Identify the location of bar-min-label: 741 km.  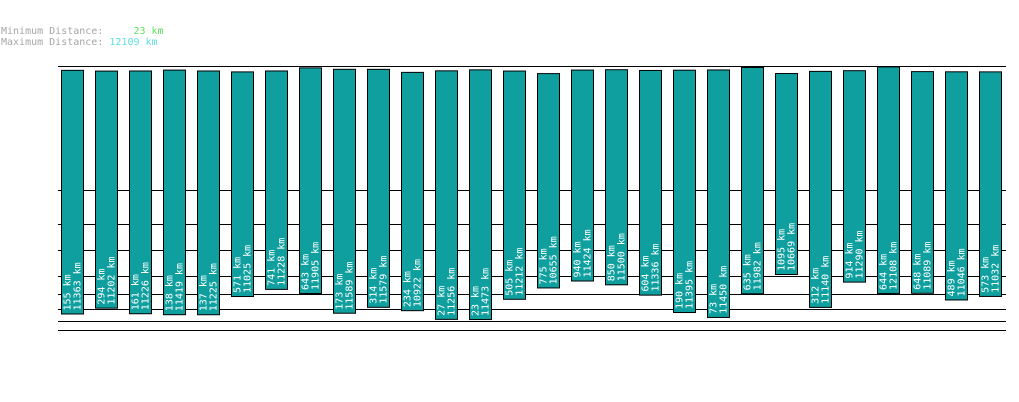
(272, 268).